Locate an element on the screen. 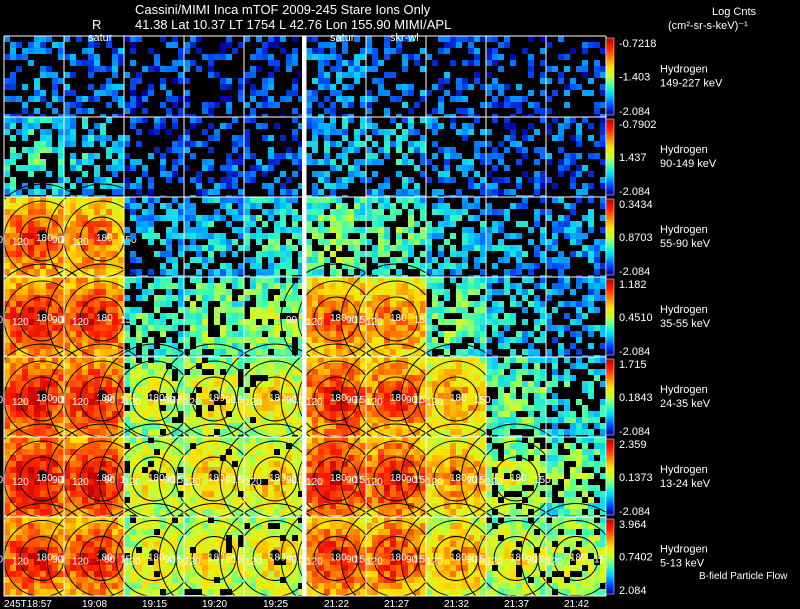 The height and width of the screenshot is (609, 800). time-tick-label: 21:22 is located at coordinates (336, 604).